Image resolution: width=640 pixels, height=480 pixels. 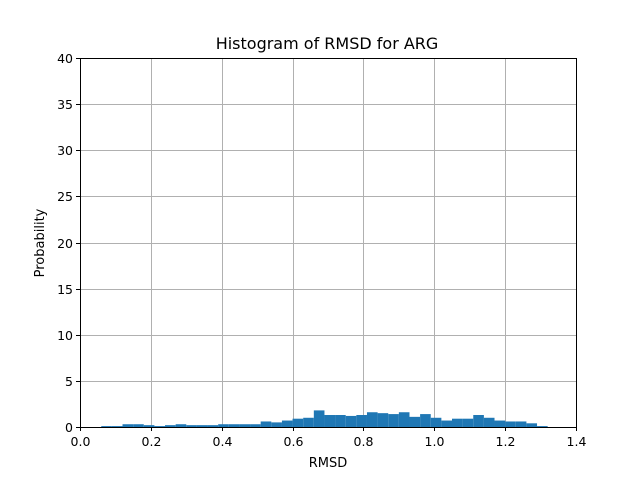 What do you see at coordinates (435, 441) in the screenshot?
I see `x-tick-label: 1.0` at bounding box center [435, 441].